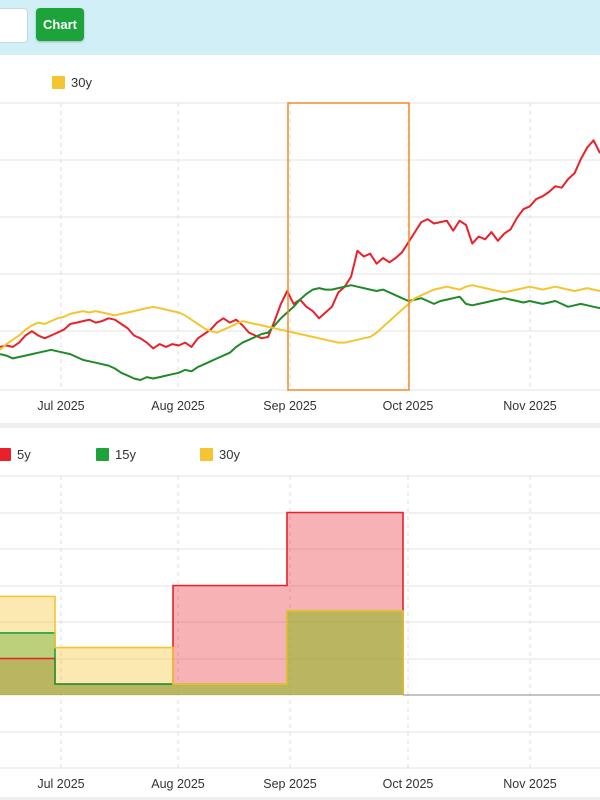 This screenshot has width=600, height=800. I want to click on legend-label-5y: 5y, so click(24, 454).